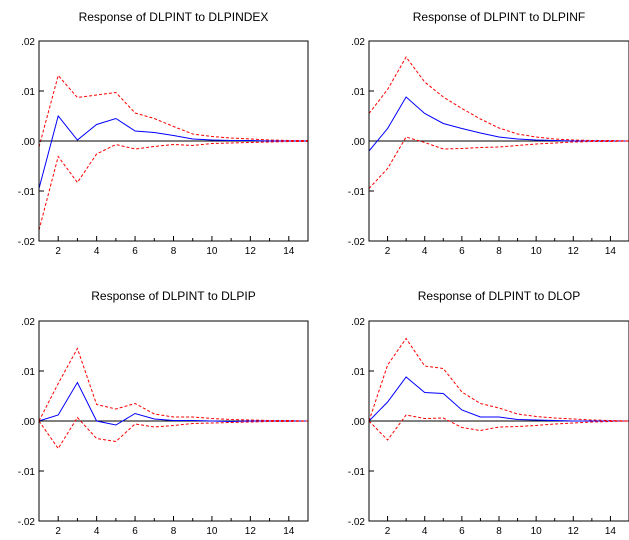 This screenshot has width=629, height=540. What do you see at coordinates (499, 296) in the screenshot?
I see `chart-title: Response of DLPINT to DLOP` at bounding box center [499, 296].